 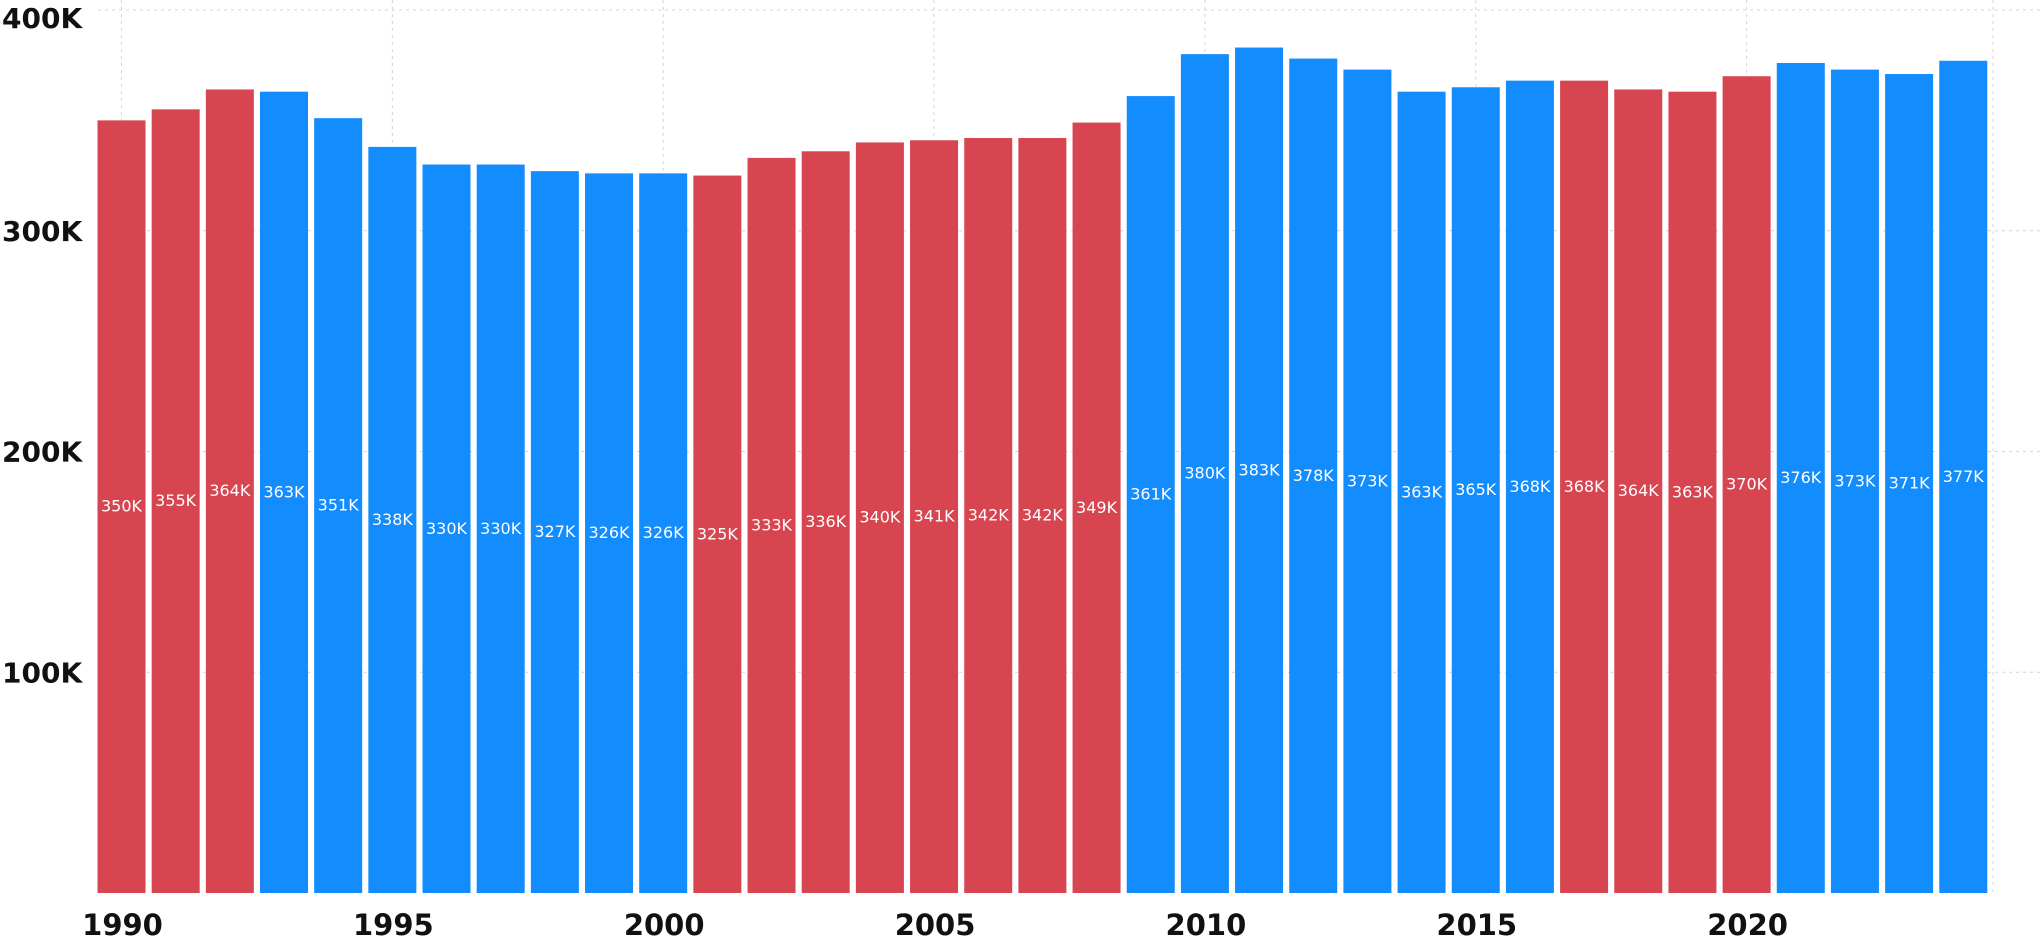 I want to click on data-label-1998: 327K, so click(x=555, y=531).